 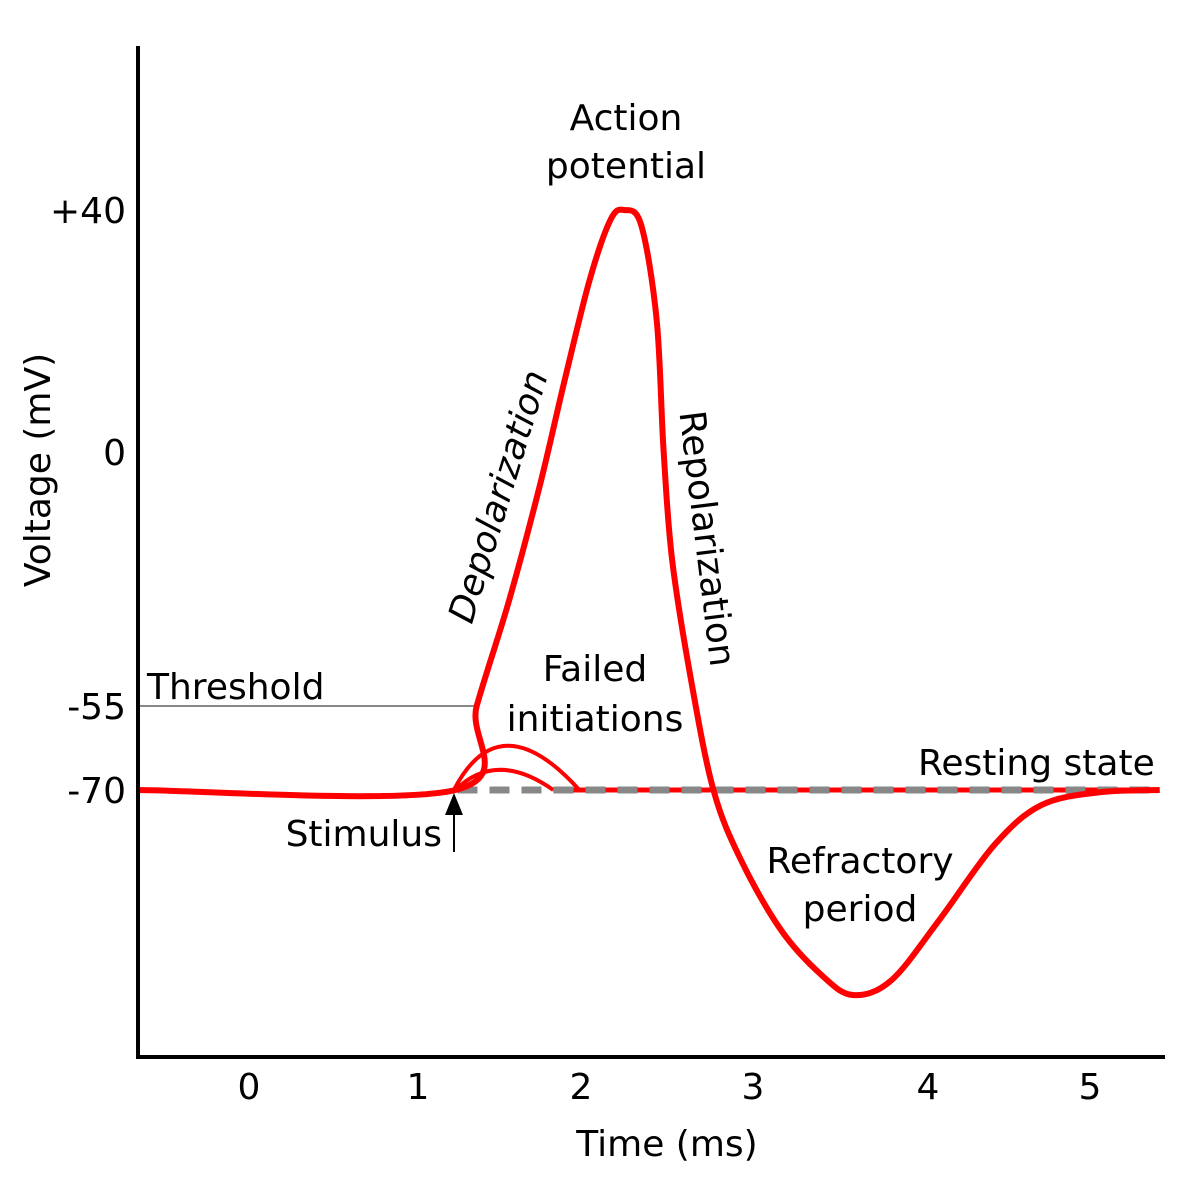 What do you see at coordinates (454, 822) in the screenshot?
I see `stimulus-arrow-icon` at bounding box center [454, 822].